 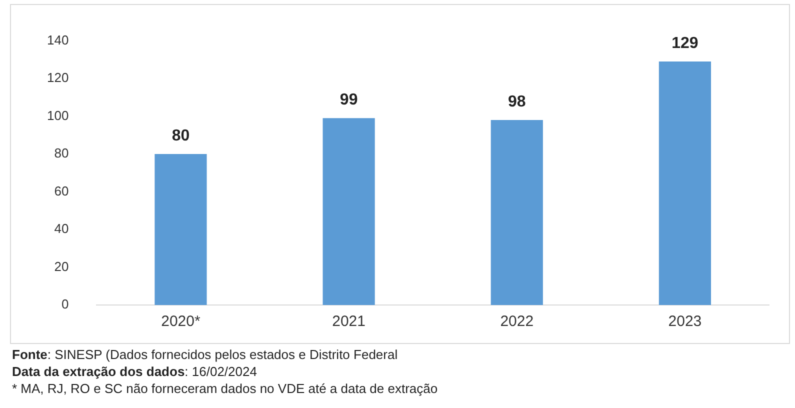 I want to click on x-tick-label: 2022, so click(x=517, y=321).